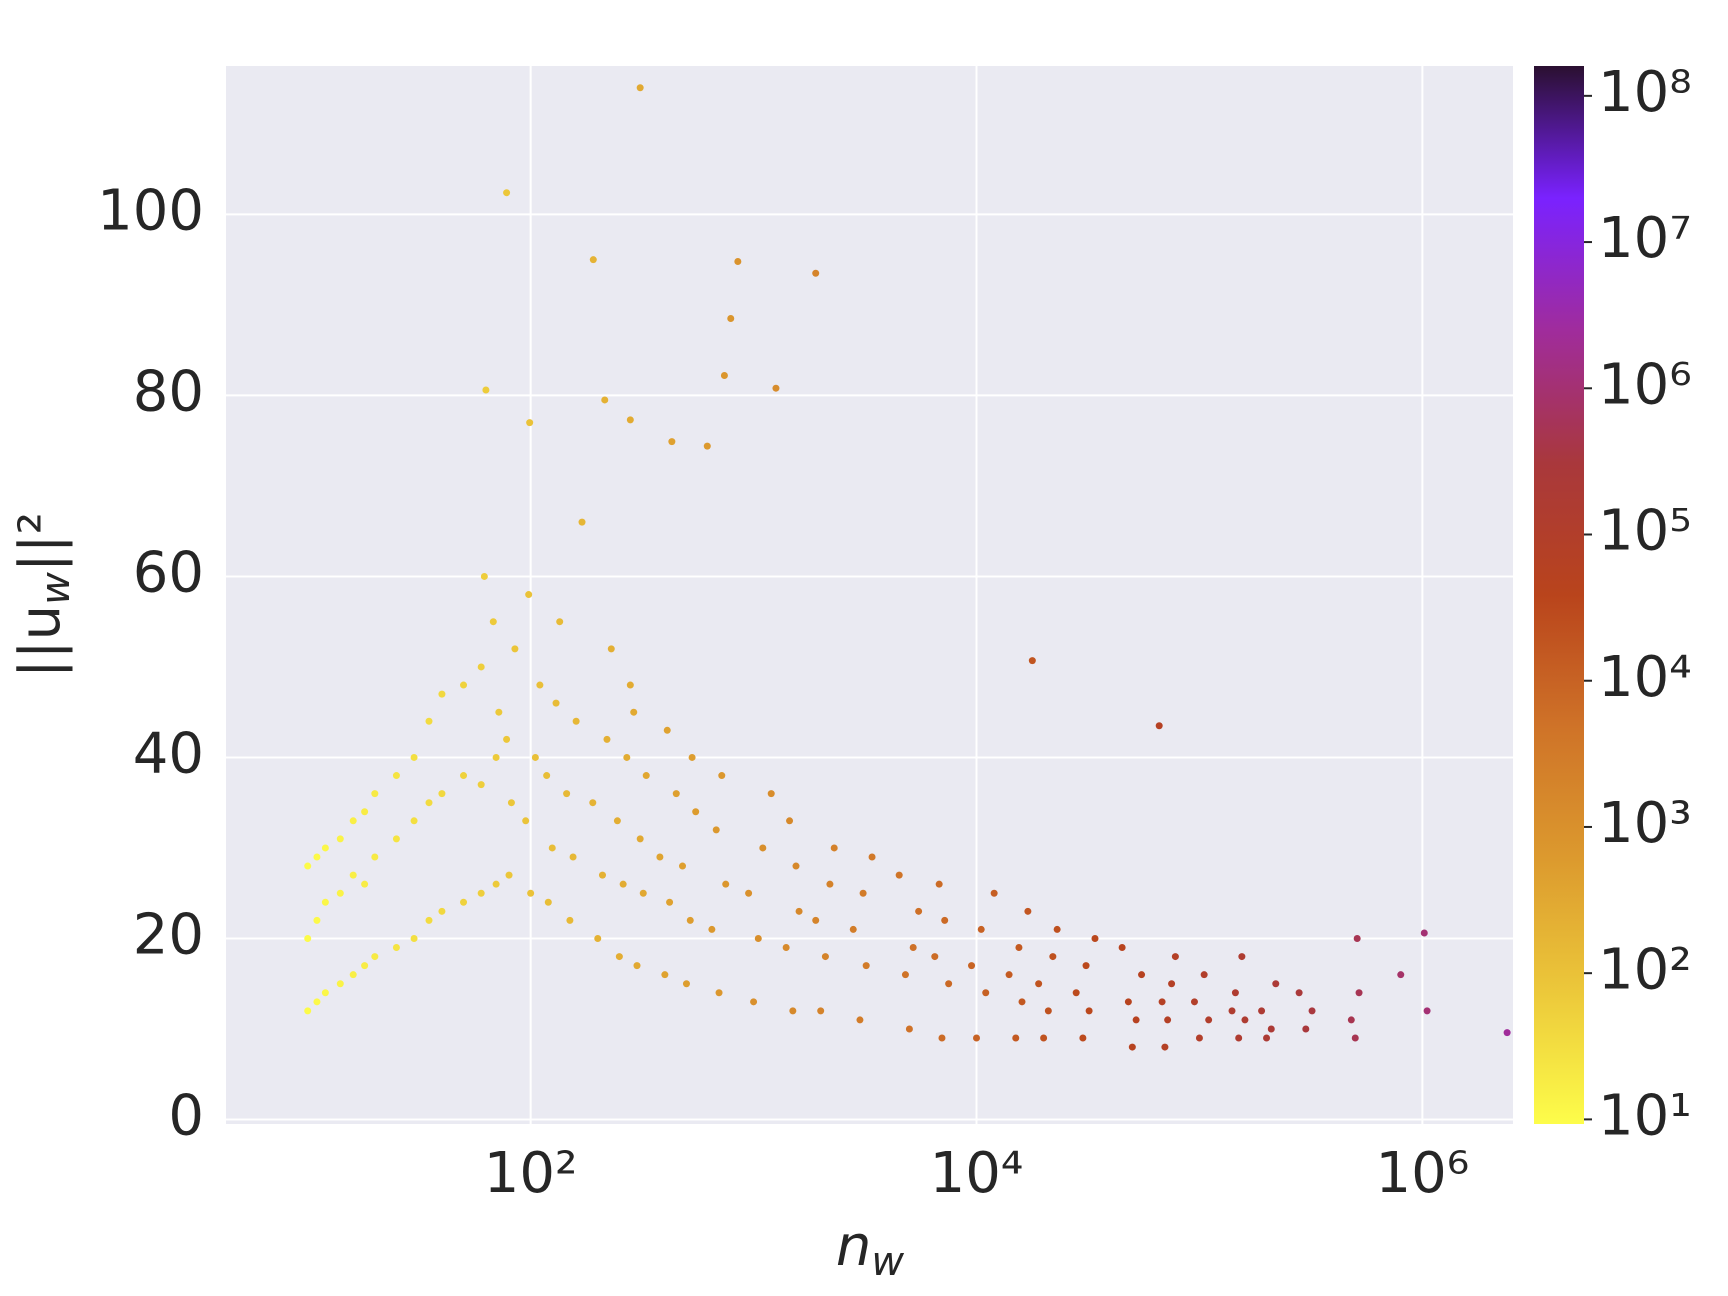 This screenshot has height=1296, width=1728. Describe the element at coordinates (1645, 1116) in the screenshot. I see `colorbar-tick-label: 10¹` at that location.